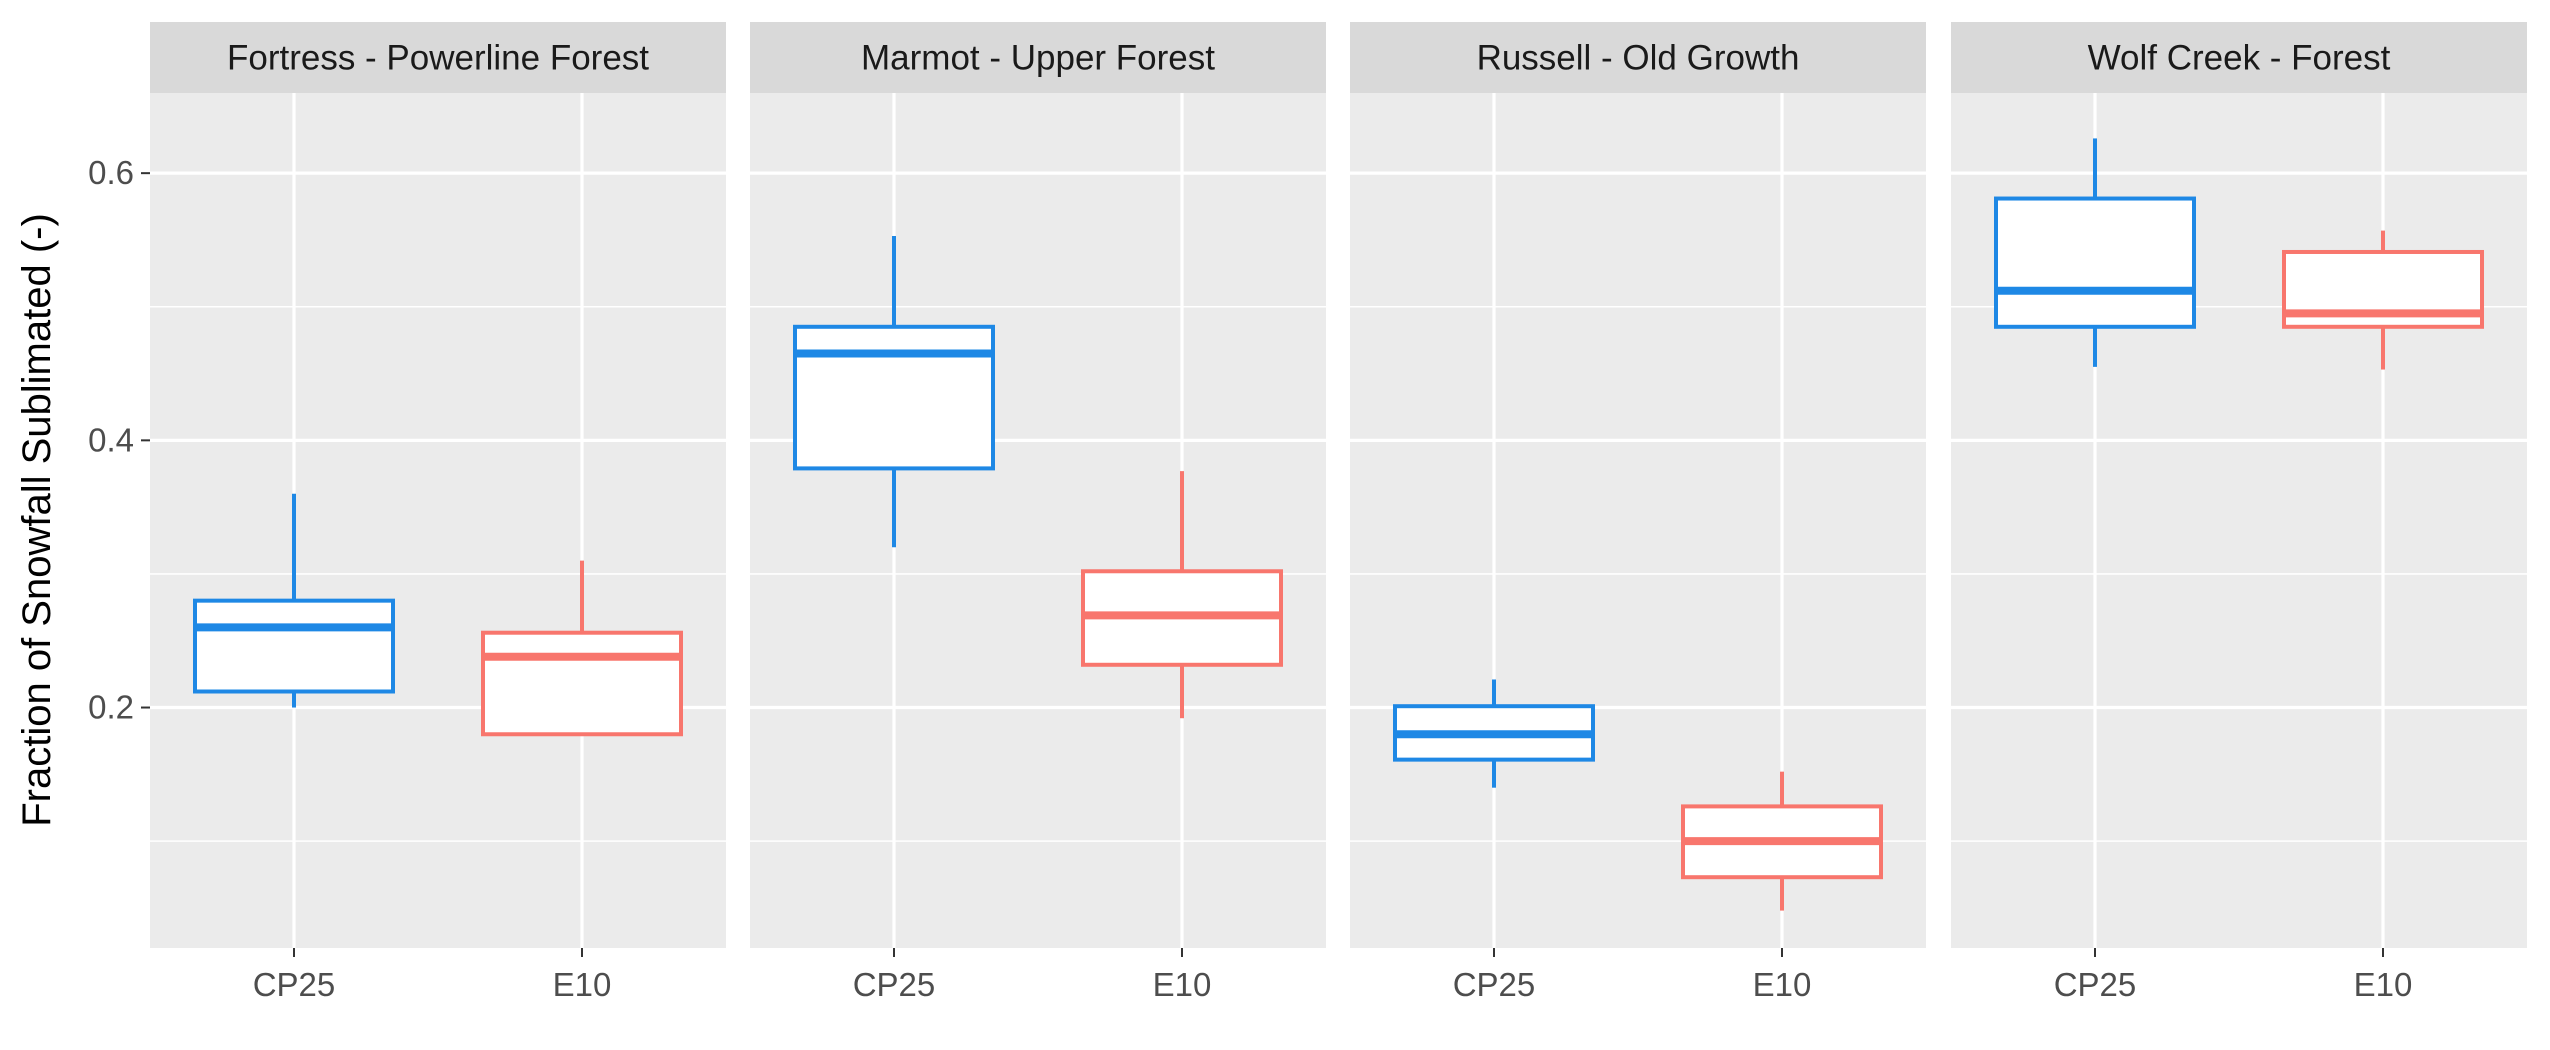 This screenshot has height=1050, width=2550. I want to click on y-tick-label: 0.4, so click(111, 439).